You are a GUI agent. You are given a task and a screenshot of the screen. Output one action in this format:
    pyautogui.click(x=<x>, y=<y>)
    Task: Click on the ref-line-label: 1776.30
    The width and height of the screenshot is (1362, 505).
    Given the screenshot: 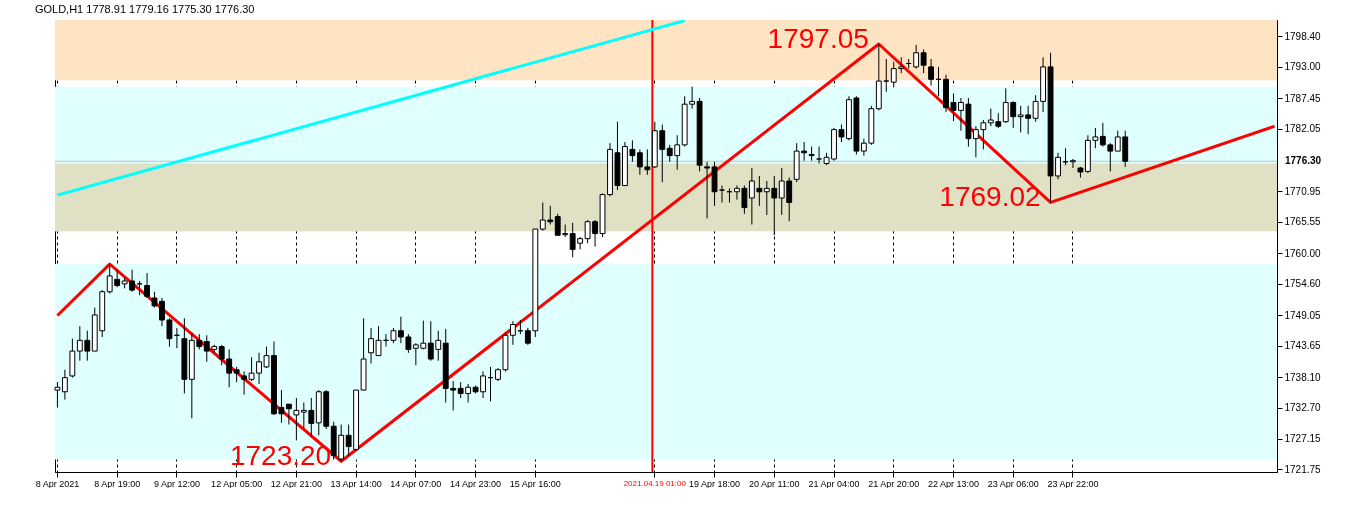 What is the action you would take?
    pyautogui.click(x=1303, y=161)
    